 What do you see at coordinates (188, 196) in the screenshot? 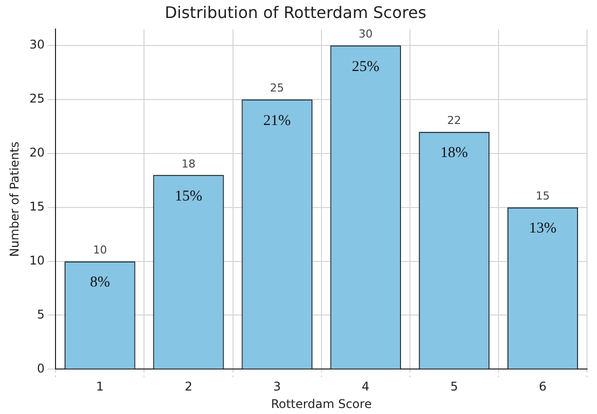
I see `annotation: 15%` at bounding box center [188, 196].